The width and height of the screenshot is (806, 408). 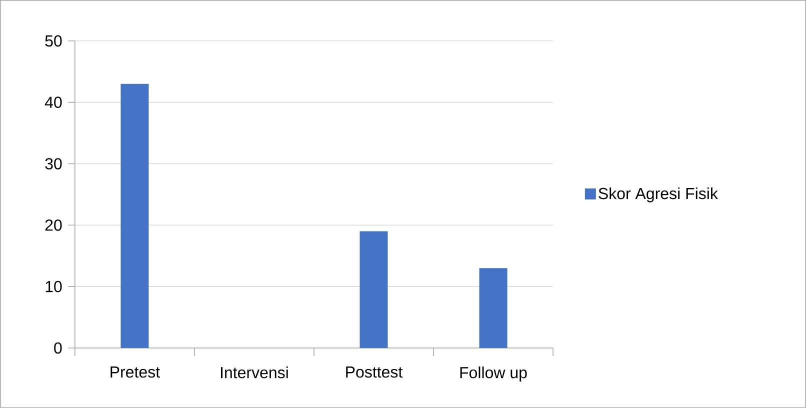 I want to click on x-tick-label: Pretest, so click(x=135, y=372).